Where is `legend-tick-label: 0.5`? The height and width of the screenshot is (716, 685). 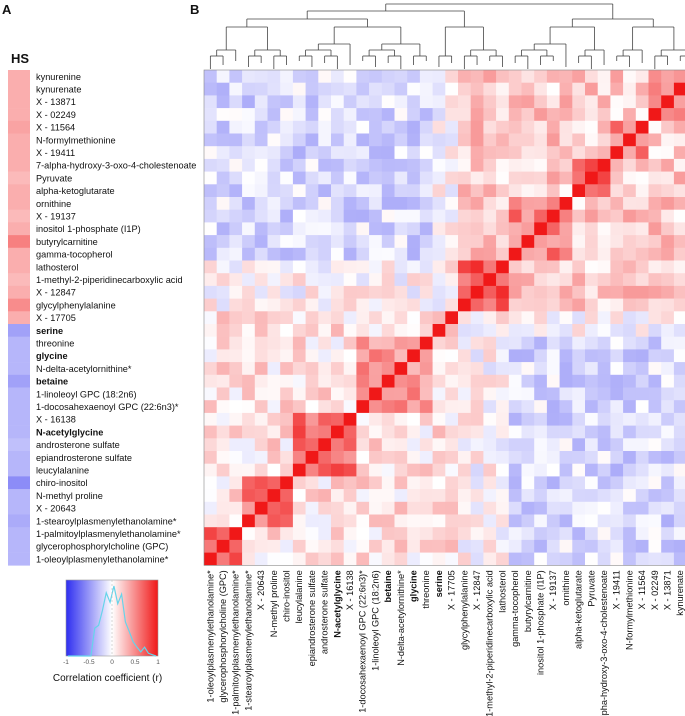
legend-tick-label: 0.5 is located at coordinates (134, 662).